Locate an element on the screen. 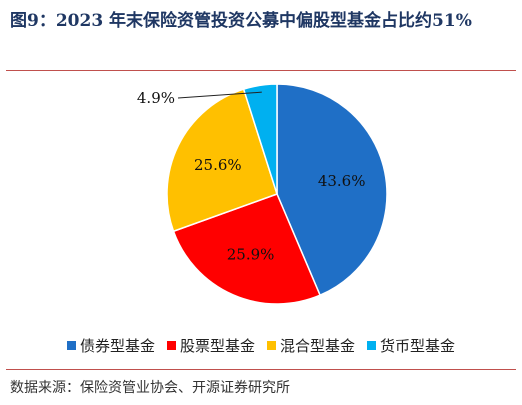 This screenshot has height=405, width=522. legend-item-mixed: 混合型基金 is located at coordinates (311, 345).